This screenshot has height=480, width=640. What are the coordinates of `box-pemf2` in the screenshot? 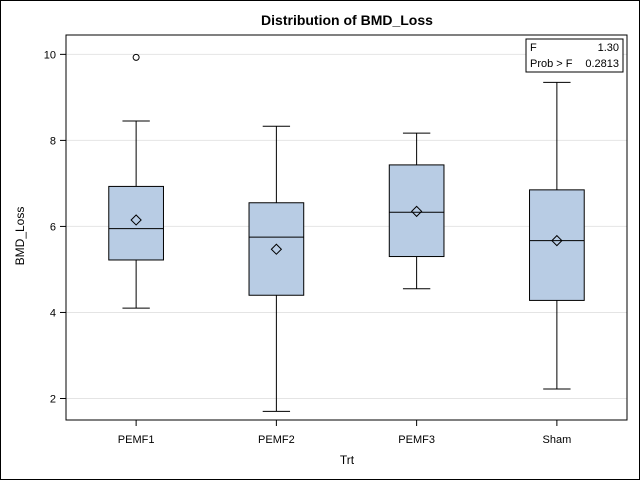 It's located at (276, 268).